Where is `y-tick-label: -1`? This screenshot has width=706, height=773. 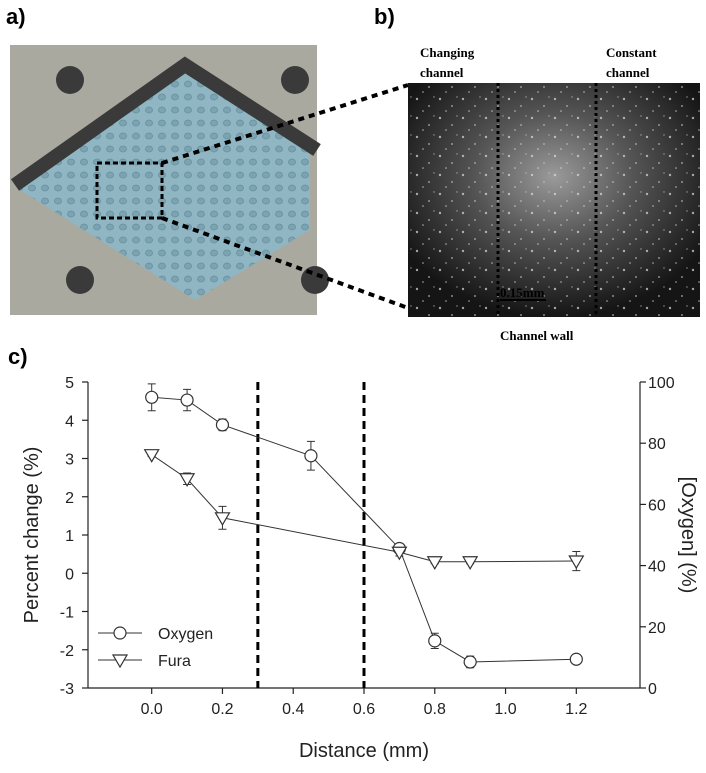 y-tick-label: -1 is located at coordinates (67, 613).